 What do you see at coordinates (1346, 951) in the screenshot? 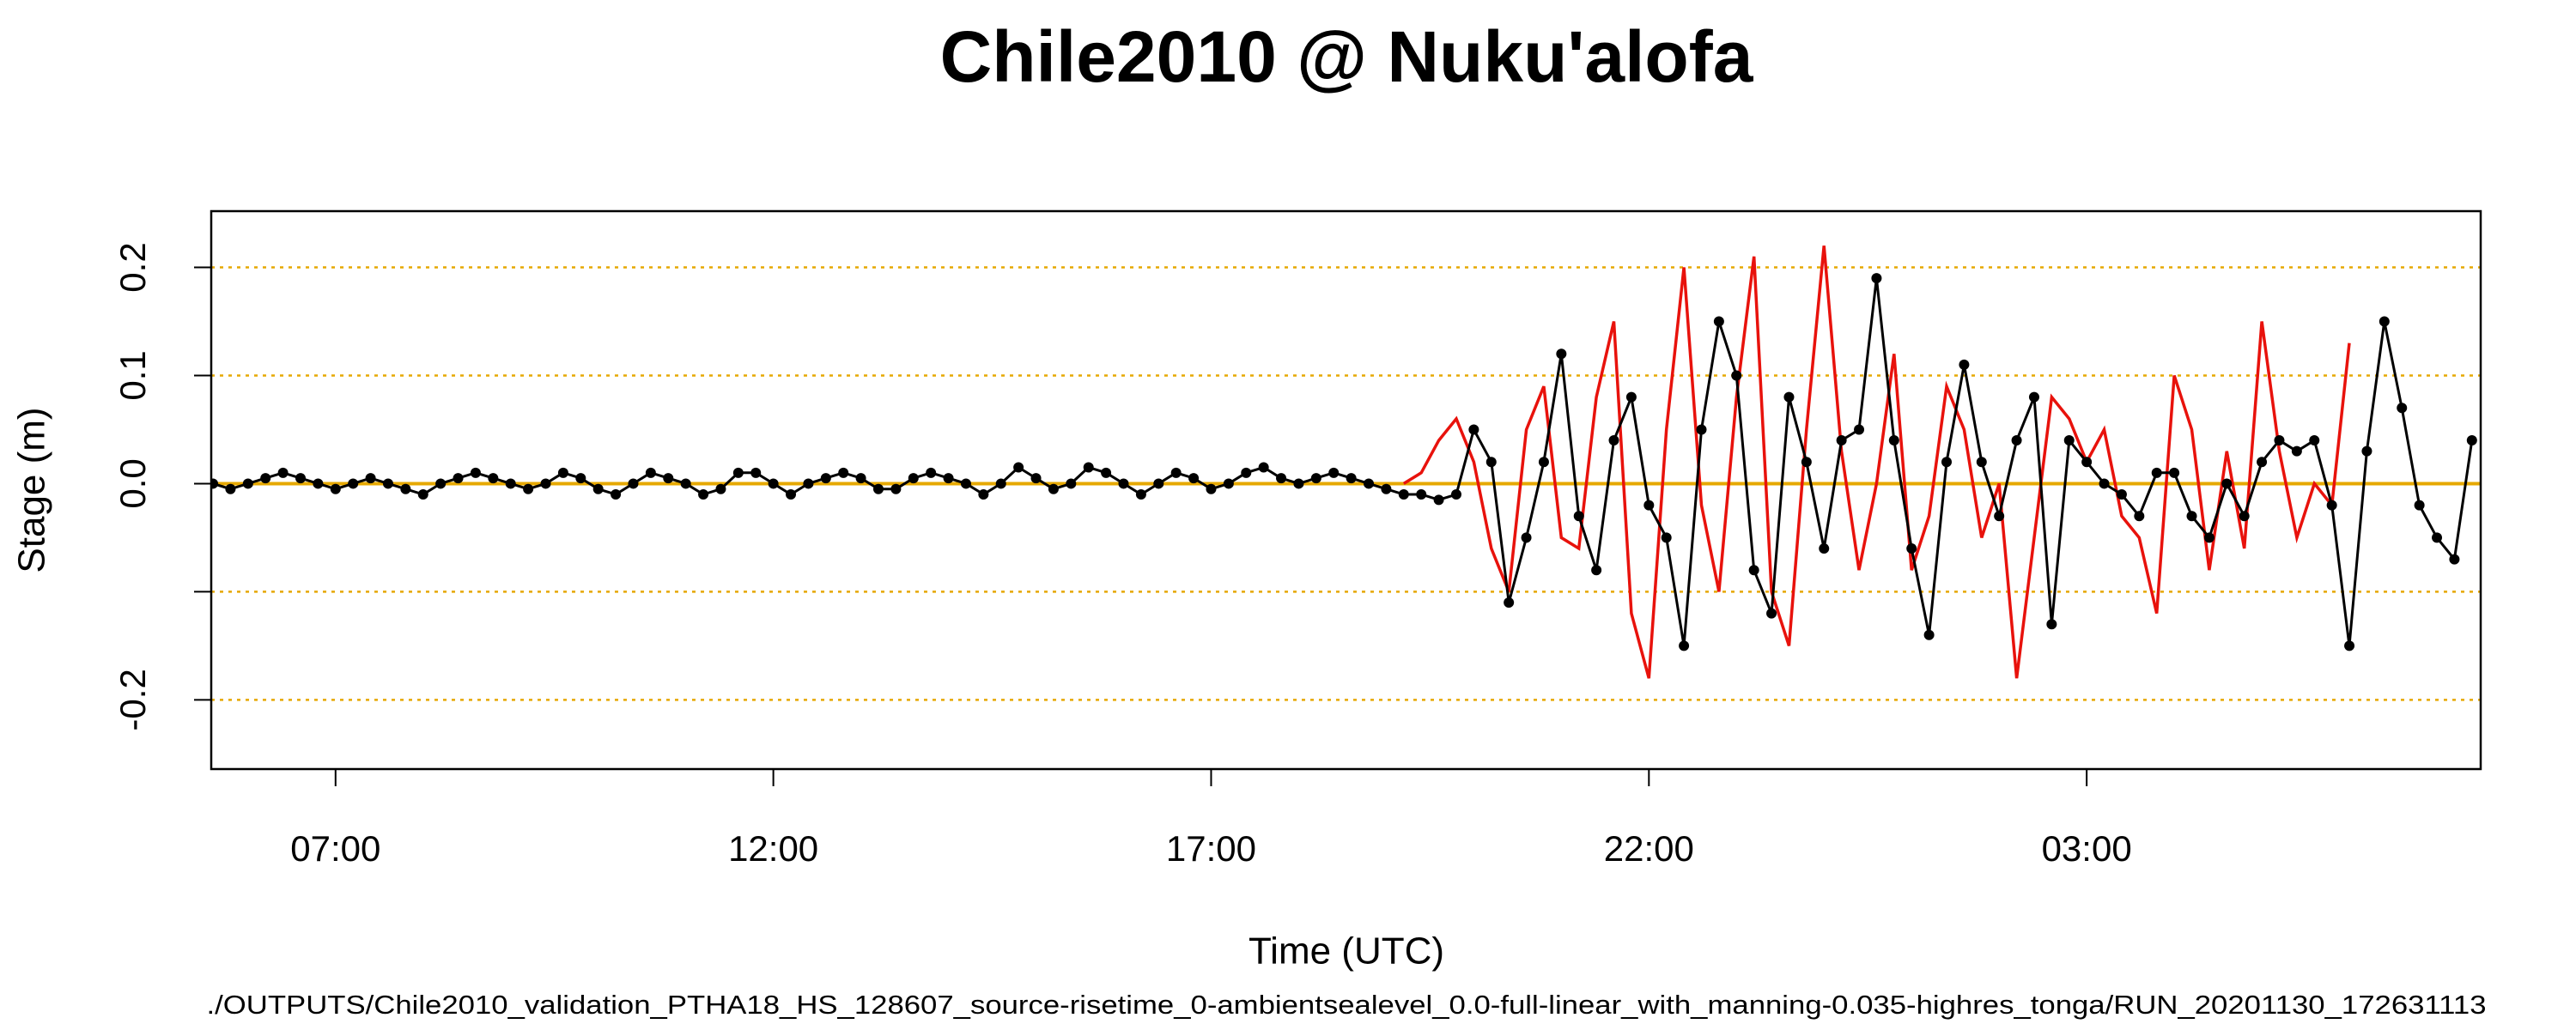
I see `x-axis-label: Time (UTC)` at bounding box center [1346, 951].